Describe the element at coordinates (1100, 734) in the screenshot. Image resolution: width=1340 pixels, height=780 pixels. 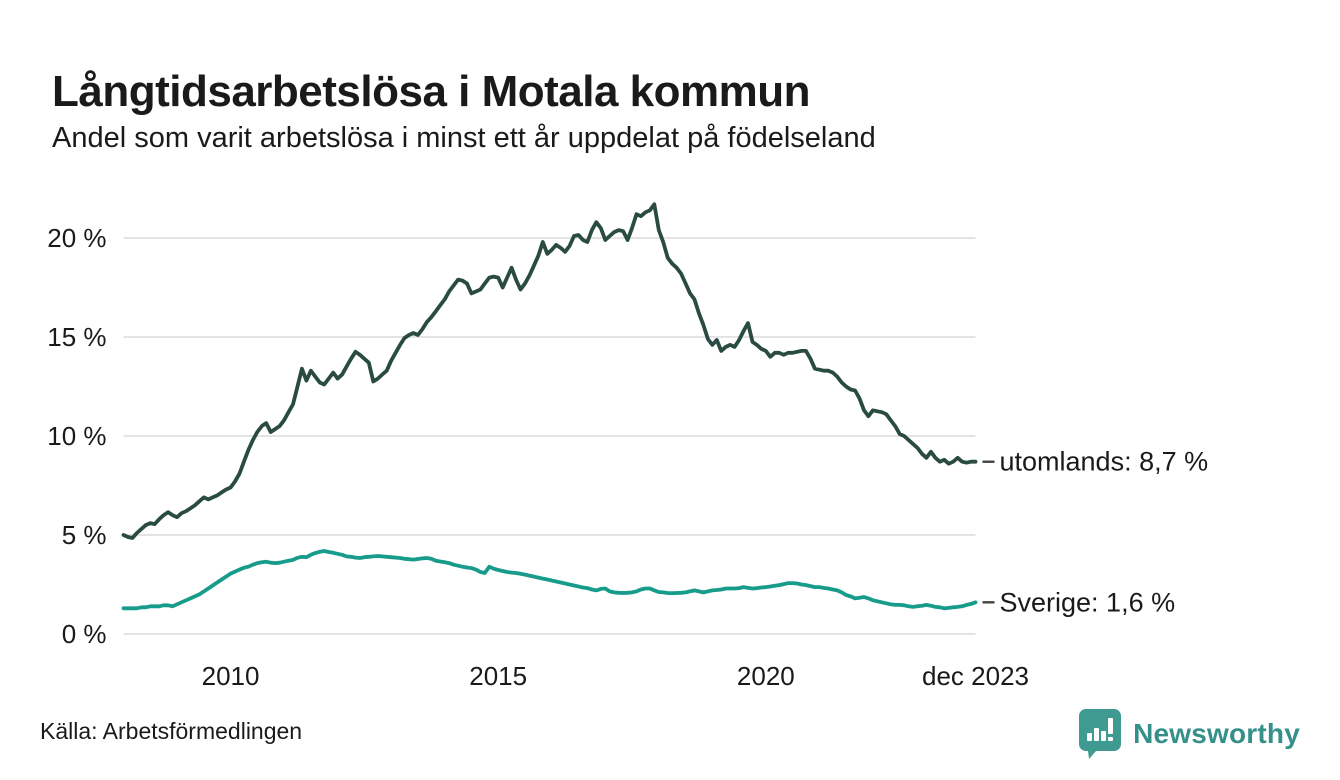
I see `newsworthy-bubble-chart-icon` at that location.